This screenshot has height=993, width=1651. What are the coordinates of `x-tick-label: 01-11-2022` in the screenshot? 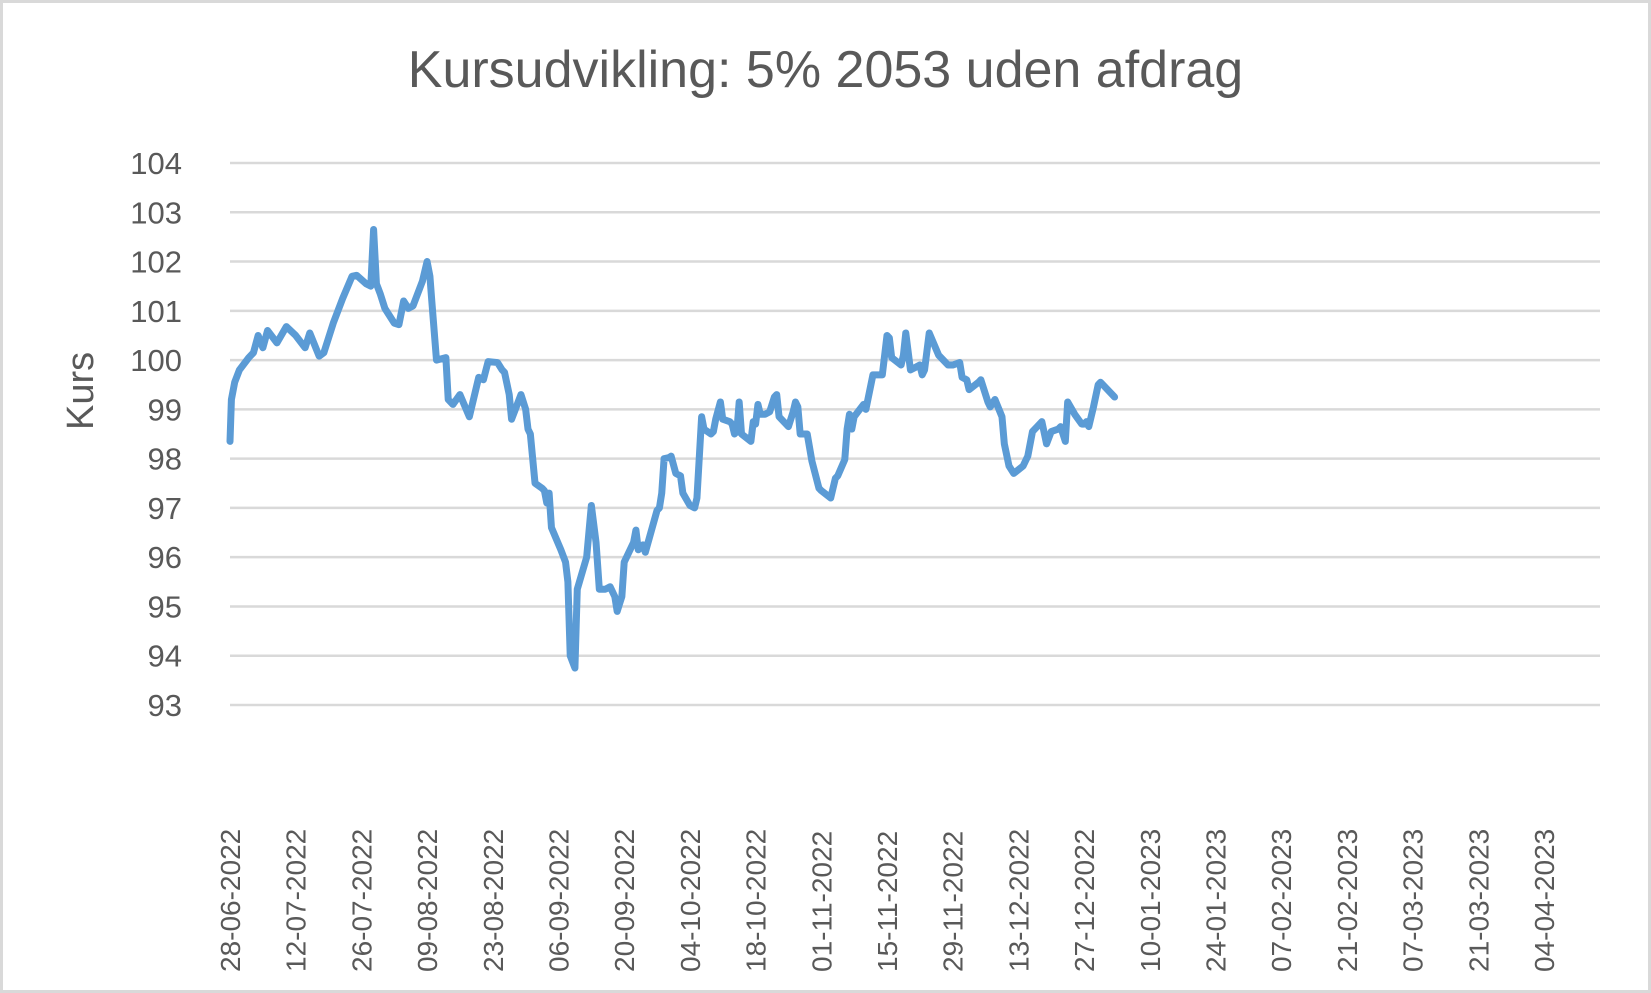 It's located at (821, 901).